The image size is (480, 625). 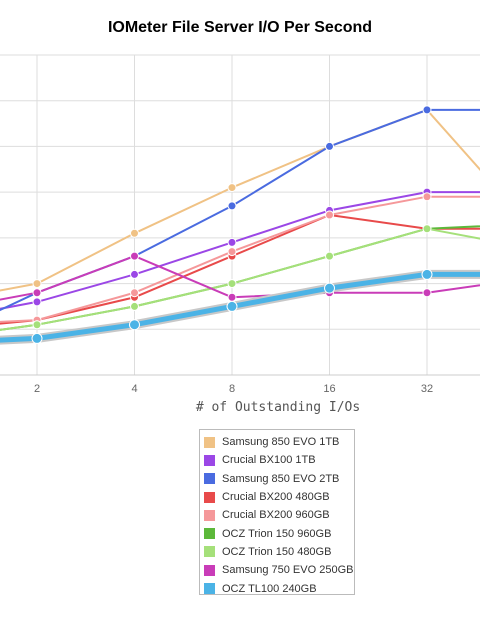 I want to click on x-tick-label: 4, so click(x=134, y=389).